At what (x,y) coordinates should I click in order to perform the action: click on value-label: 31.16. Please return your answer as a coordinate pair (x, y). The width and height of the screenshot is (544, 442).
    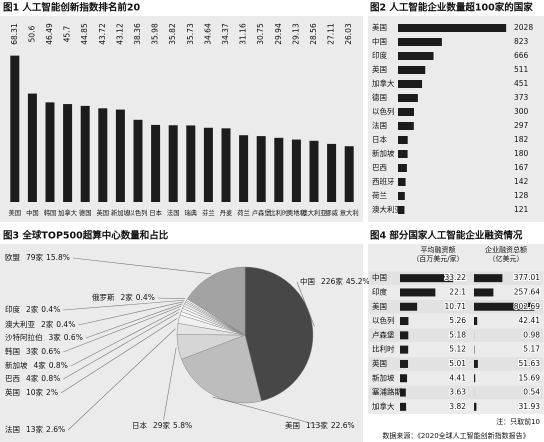
    Looking at the image, I should click on (243, 34).